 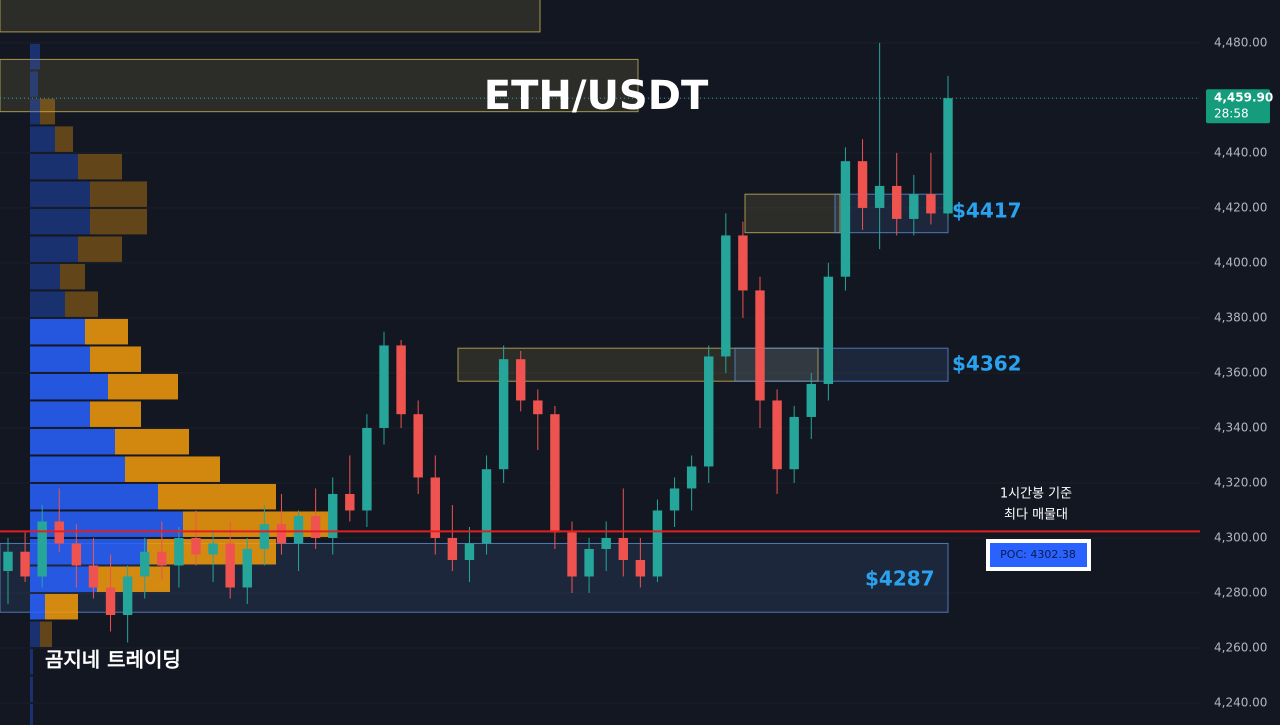 I want to click on watermark: 곰지네 트레이딩, so click(x=113, y=660).